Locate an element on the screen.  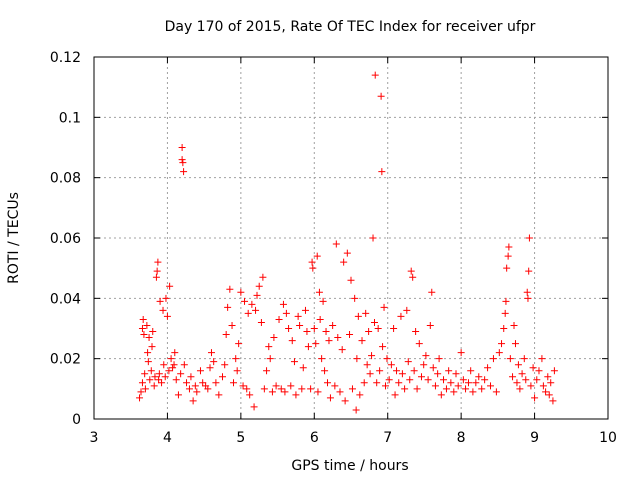
x-tick-label: 8 is located at coordinates (461, 438).